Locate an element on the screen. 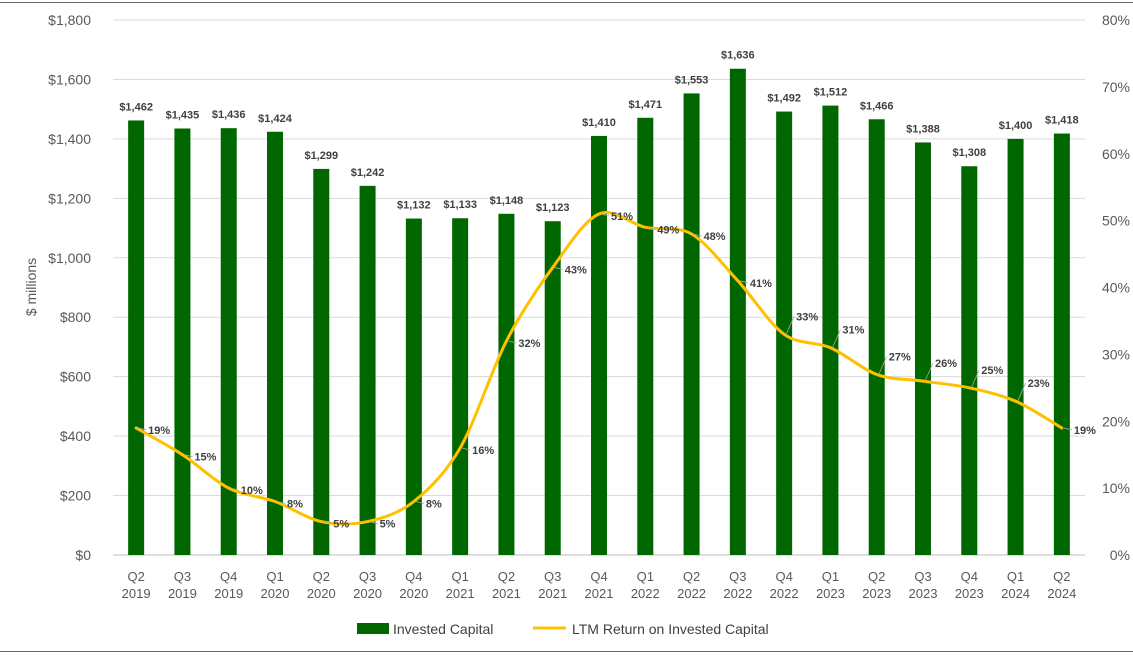 Image resolution: width=1133 pixels, height=659 pixels. bar-value-label: $1,466 is located at coordinates (877, 106).